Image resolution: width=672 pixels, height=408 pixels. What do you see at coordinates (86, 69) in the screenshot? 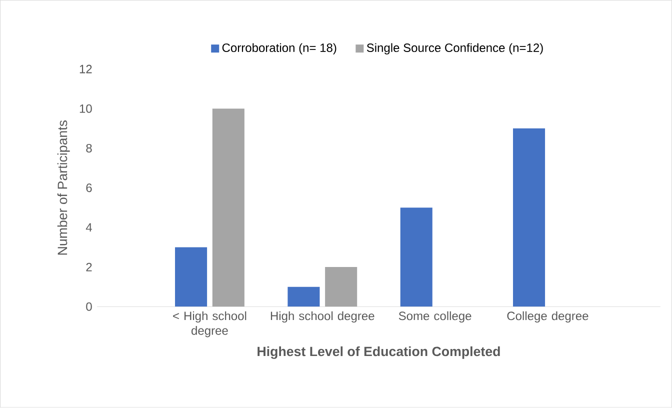
I see `y-tick-label: 12` at bounding box center [86, 69].